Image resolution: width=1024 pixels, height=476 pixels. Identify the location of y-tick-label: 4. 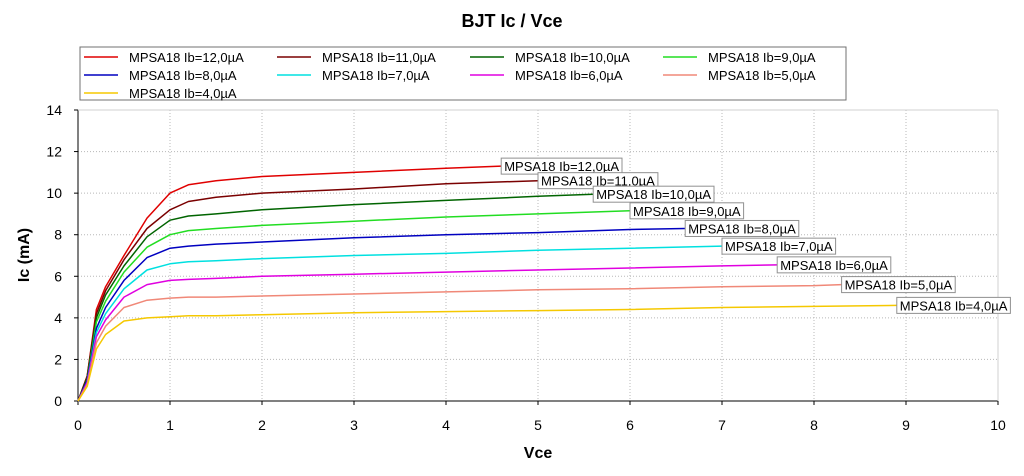
(58, 318).